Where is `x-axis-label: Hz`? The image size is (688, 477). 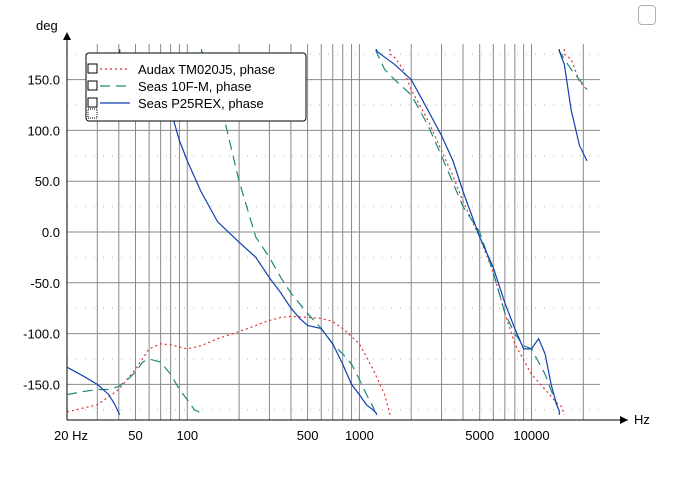
x-axis-label: Hz is located at coordinates (642, 419).